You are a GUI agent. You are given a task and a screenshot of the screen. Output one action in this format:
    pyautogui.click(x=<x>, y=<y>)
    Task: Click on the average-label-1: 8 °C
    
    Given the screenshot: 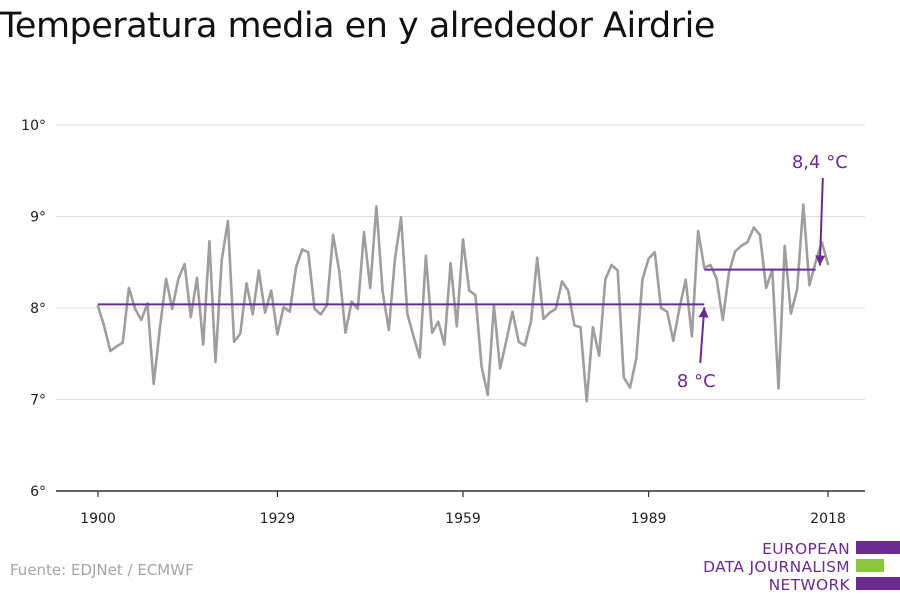 What is the action you would take?
    pyautogui.click(x=696, y=381)
    